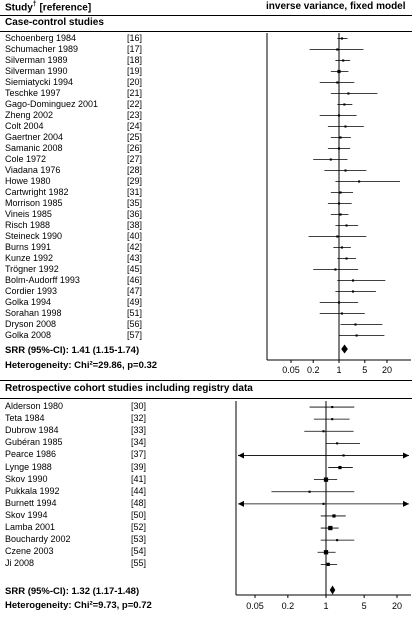  Describe the element at coordinates (135, 235) in the screenshot. I see `study-reference: [40]` at that location.